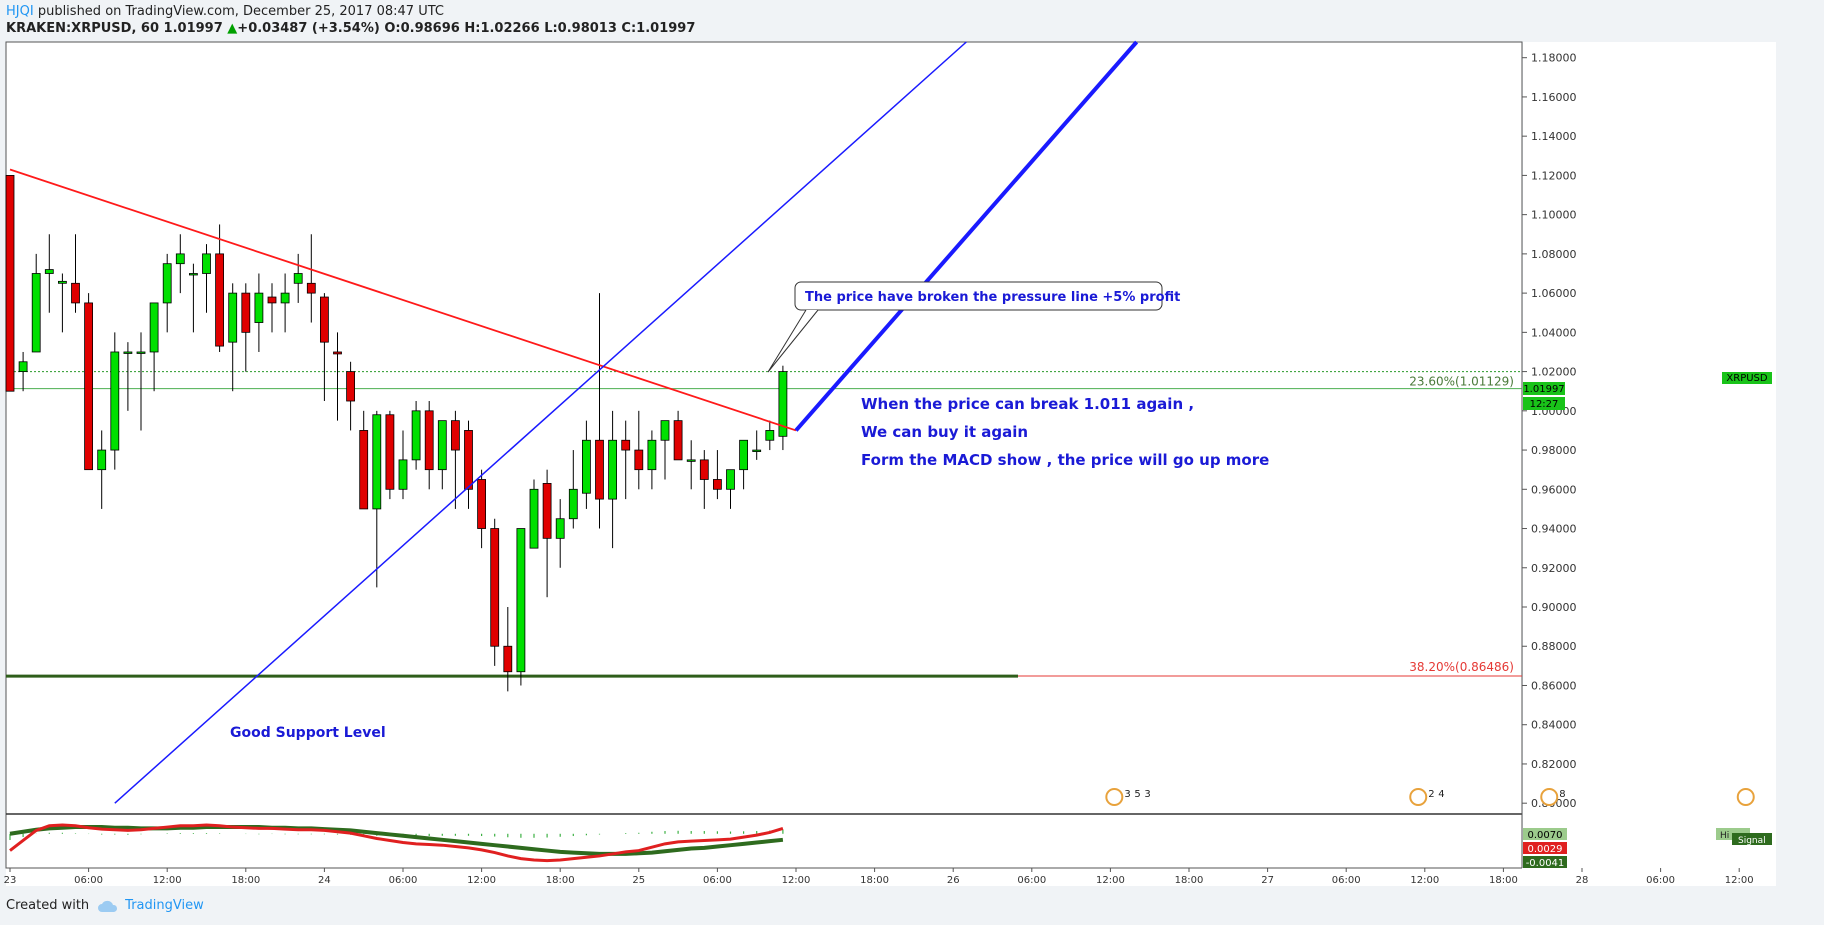 The height and width of the screenshot is (925, 1824). I want to click on y-tick-label: 0.94000, so click(1554, 529).